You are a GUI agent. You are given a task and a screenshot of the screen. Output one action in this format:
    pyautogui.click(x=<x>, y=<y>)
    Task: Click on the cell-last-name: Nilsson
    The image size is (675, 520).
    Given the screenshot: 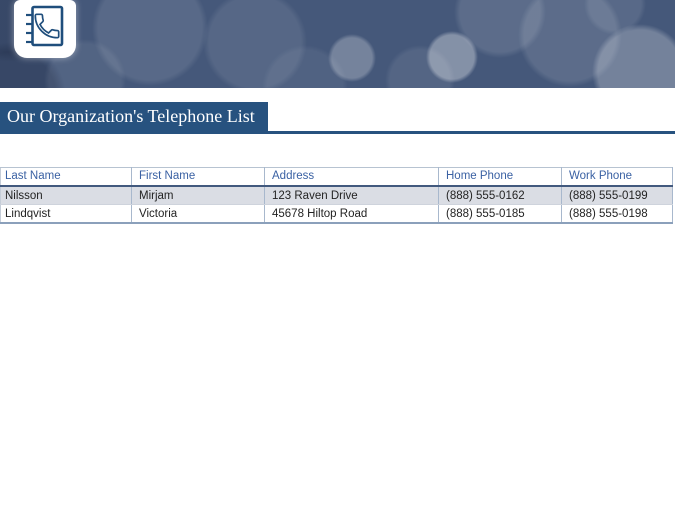 What is the action you would take?
    pyautogui.click(x=66, y=195)
    